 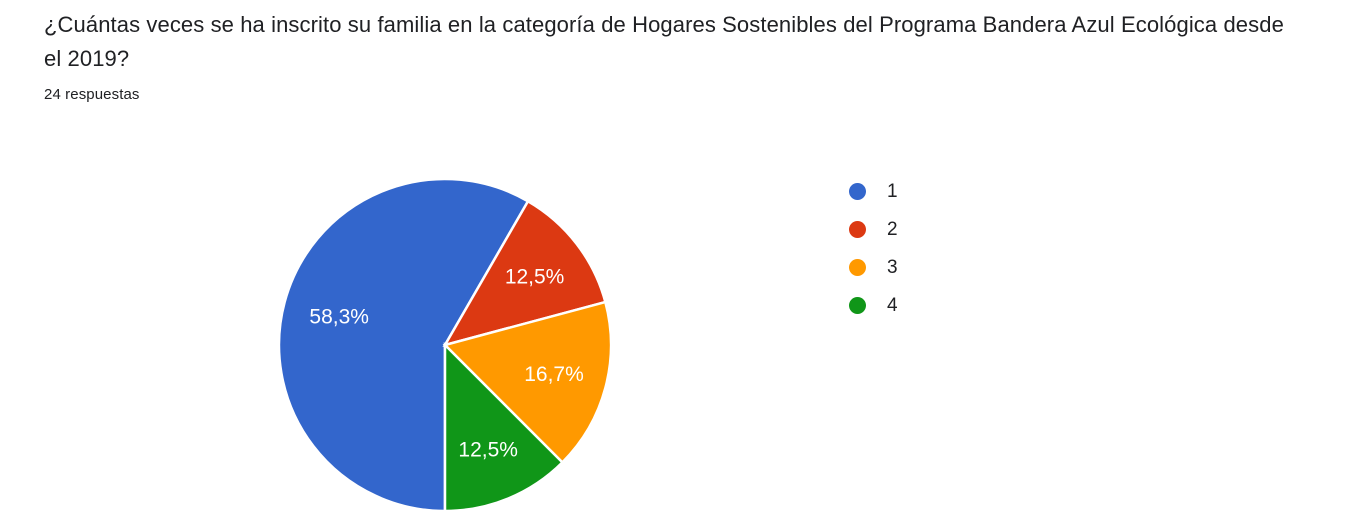 I want to click on pie-slice-label: 16,7%, so click(x=554, y=374).